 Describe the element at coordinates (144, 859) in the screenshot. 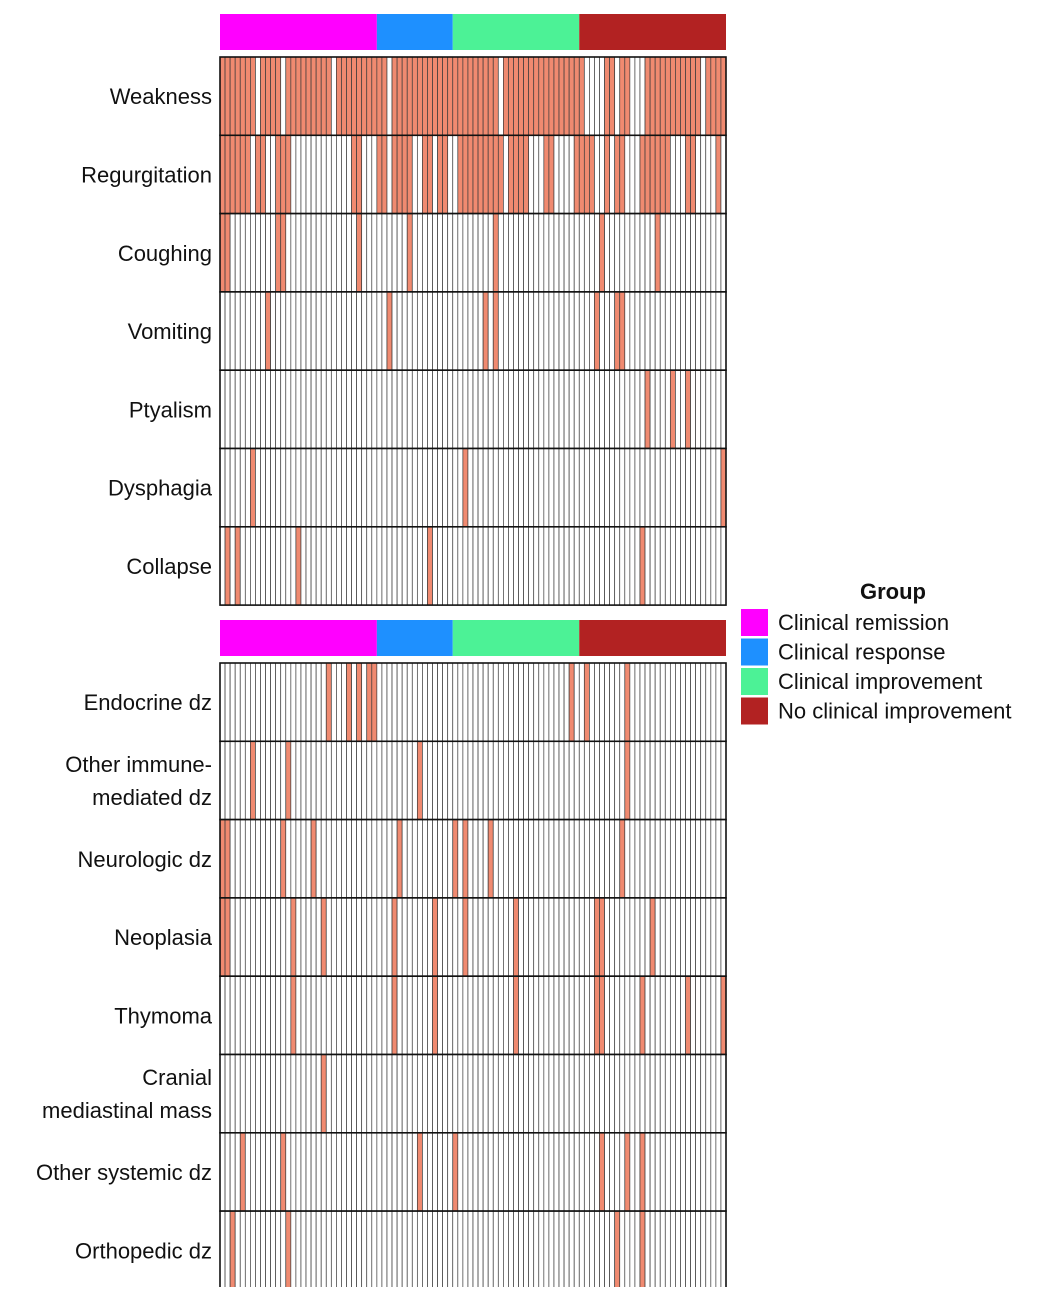

I see `row-label: Neurologic dz` at that location.